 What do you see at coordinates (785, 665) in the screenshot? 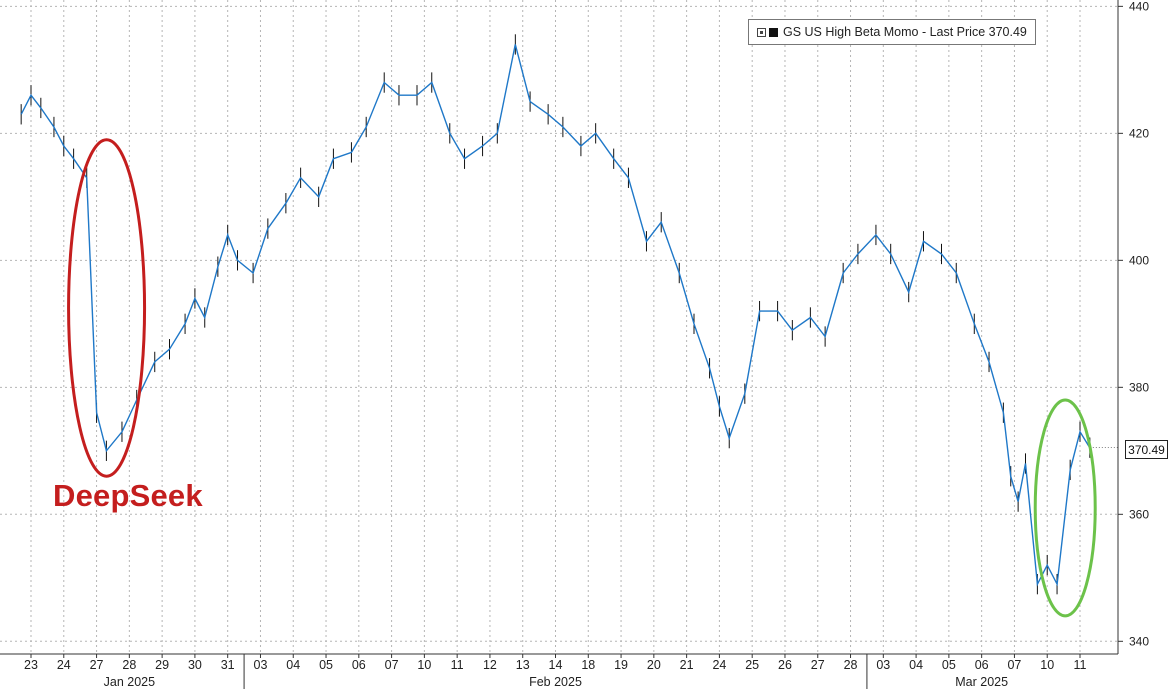
I see `x-tick-label: 26` at bounding box center [785, 665].